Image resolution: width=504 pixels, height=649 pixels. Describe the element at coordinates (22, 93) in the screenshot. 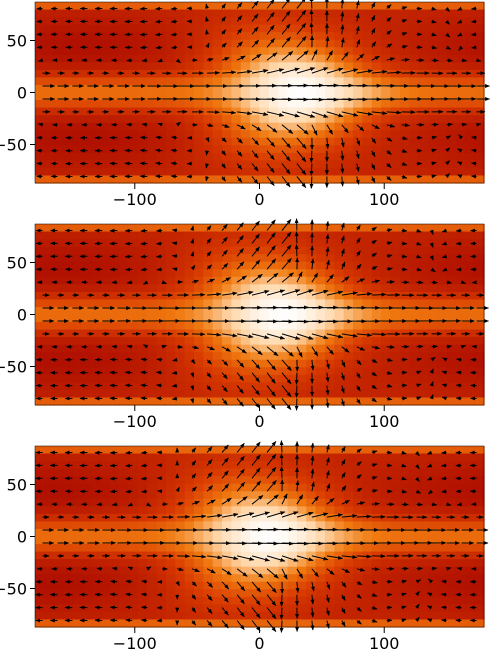

I see `y-tick-label: 0` at that location.